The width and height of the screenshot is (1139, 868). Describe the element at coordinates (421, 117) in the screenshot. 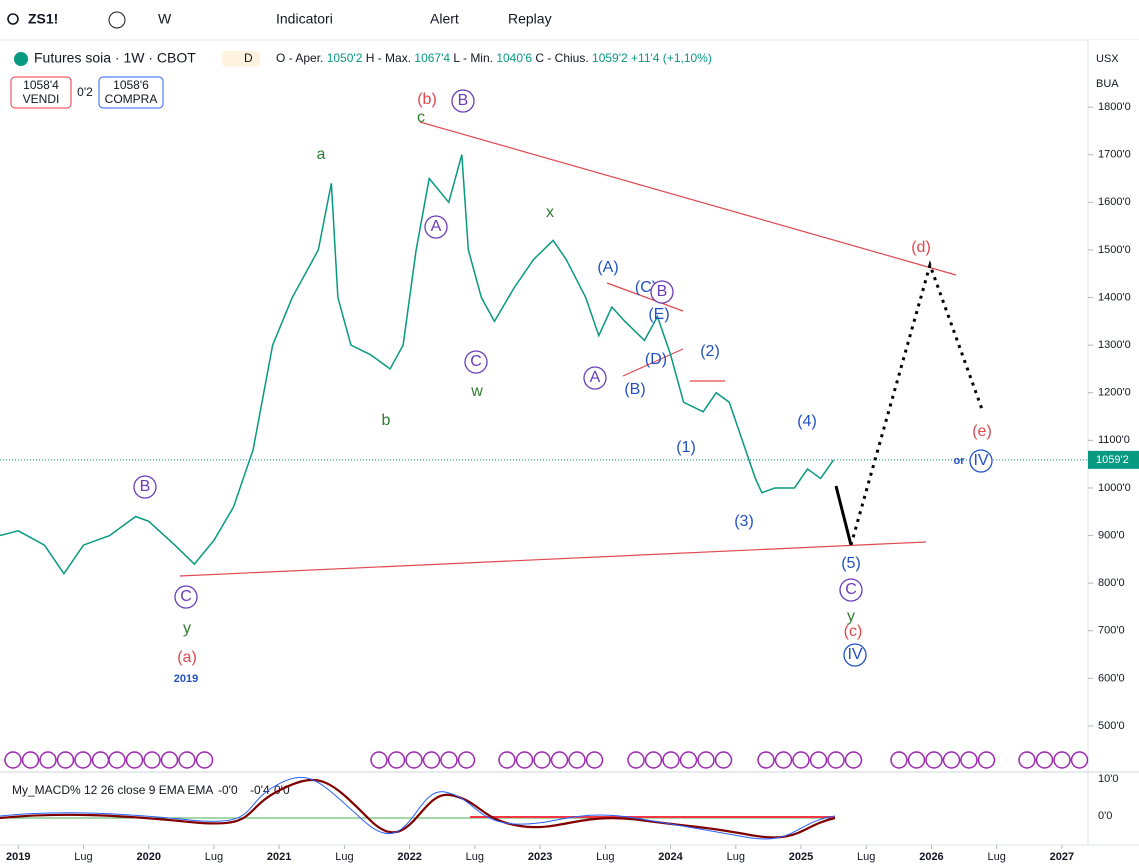

I see `wave-label: c` at that location.